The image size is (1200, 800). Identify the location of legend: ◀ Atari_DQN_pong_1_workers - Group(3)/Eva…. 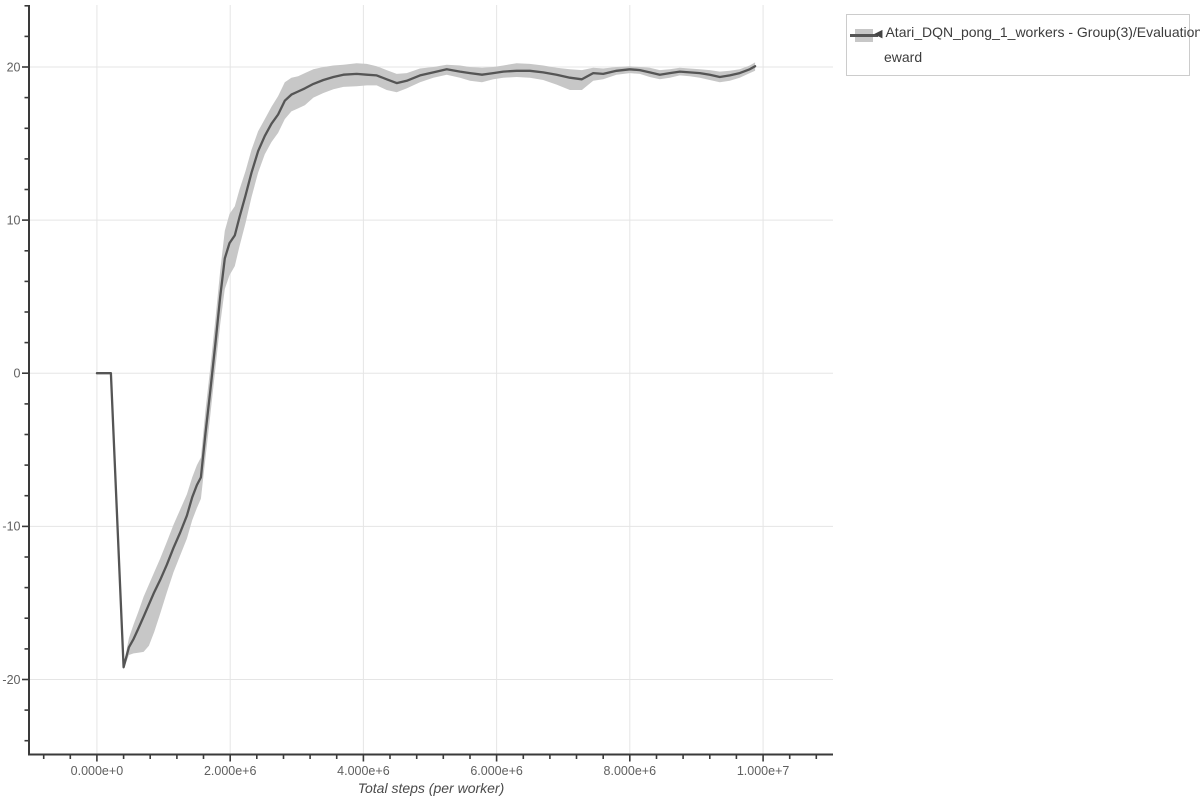
(1023, 45).